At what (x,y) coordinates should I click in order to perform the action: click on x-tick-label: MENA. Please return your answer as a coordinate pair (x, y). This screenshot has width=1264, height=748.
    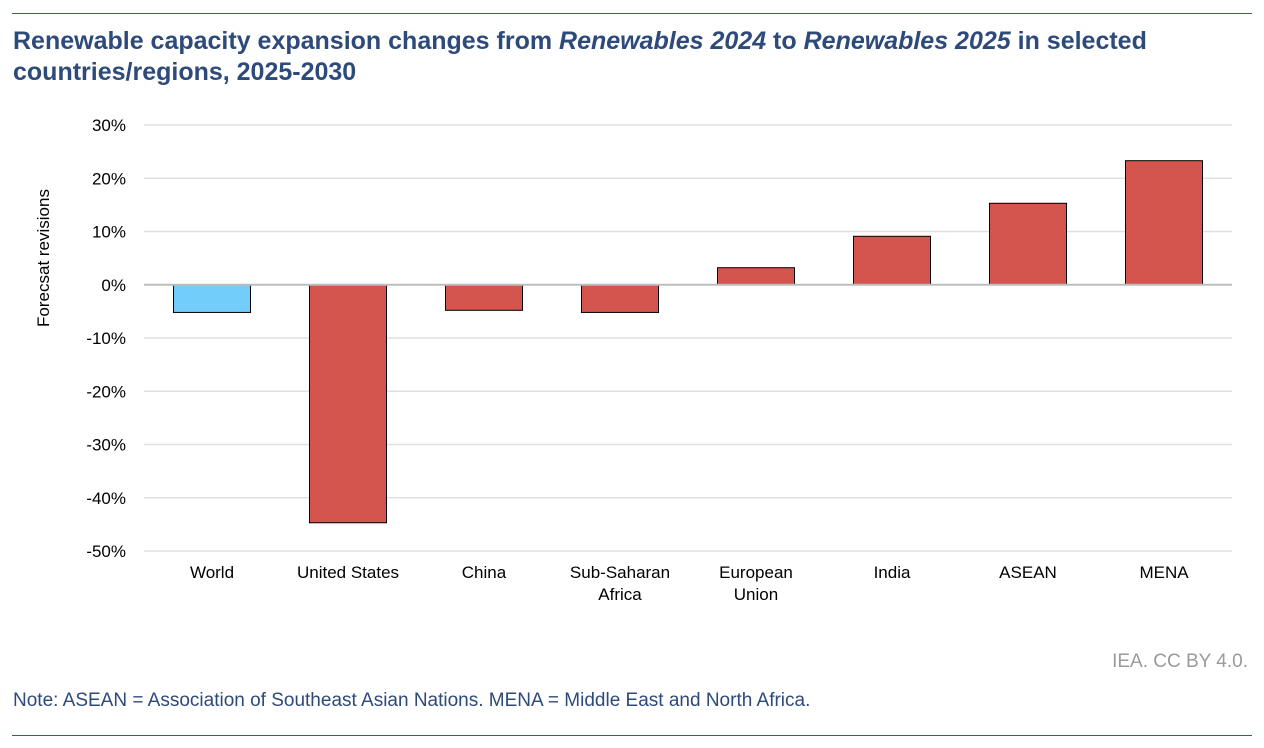
    Looking at the image, I should click on (1164, 572).